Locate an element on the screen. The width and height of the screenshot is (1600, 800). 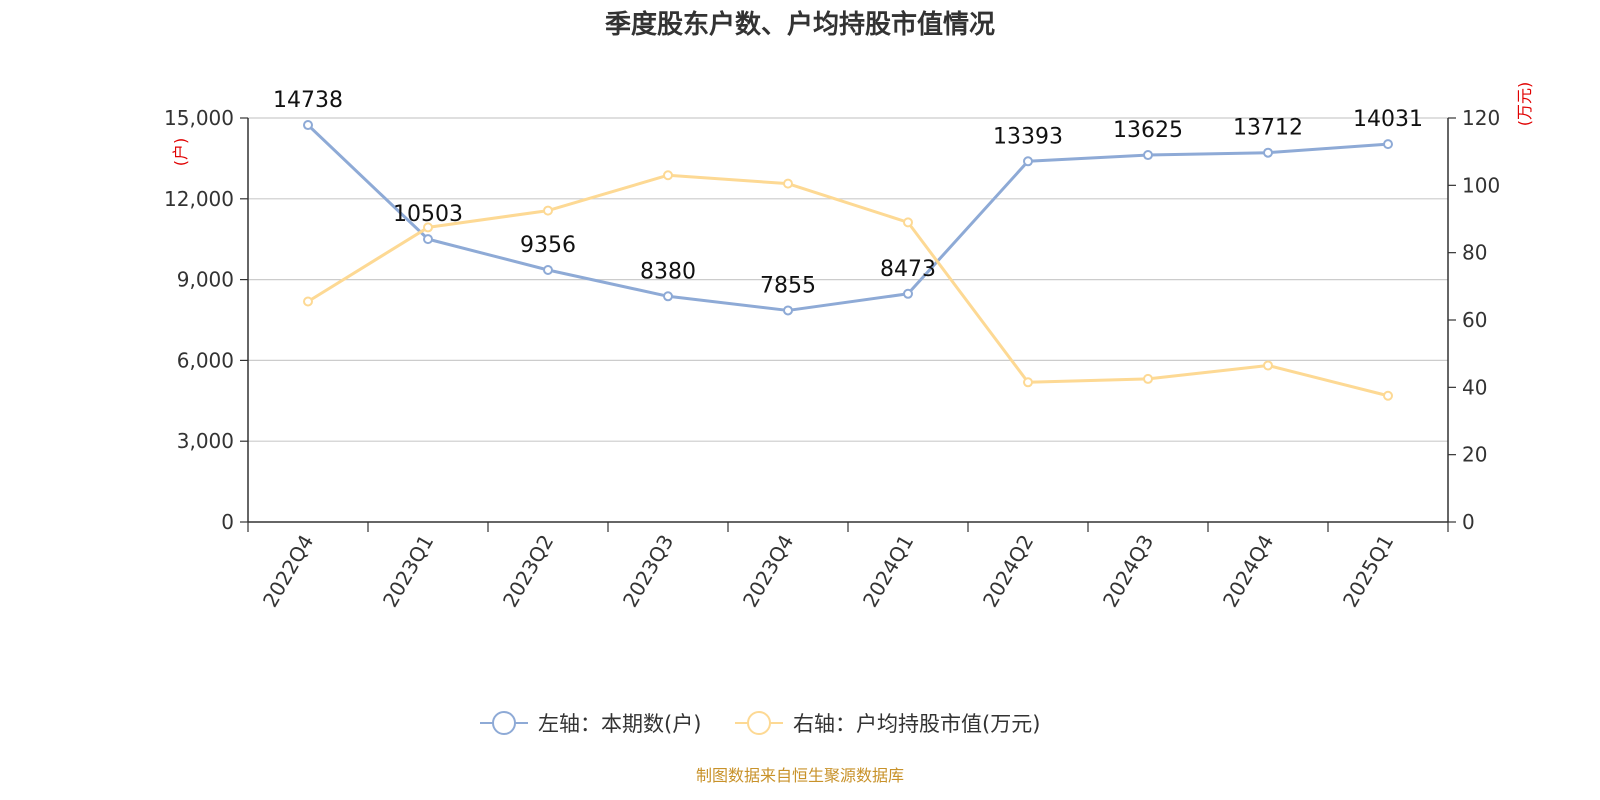
data-label: 10503 is located at coordinates (428, 214).